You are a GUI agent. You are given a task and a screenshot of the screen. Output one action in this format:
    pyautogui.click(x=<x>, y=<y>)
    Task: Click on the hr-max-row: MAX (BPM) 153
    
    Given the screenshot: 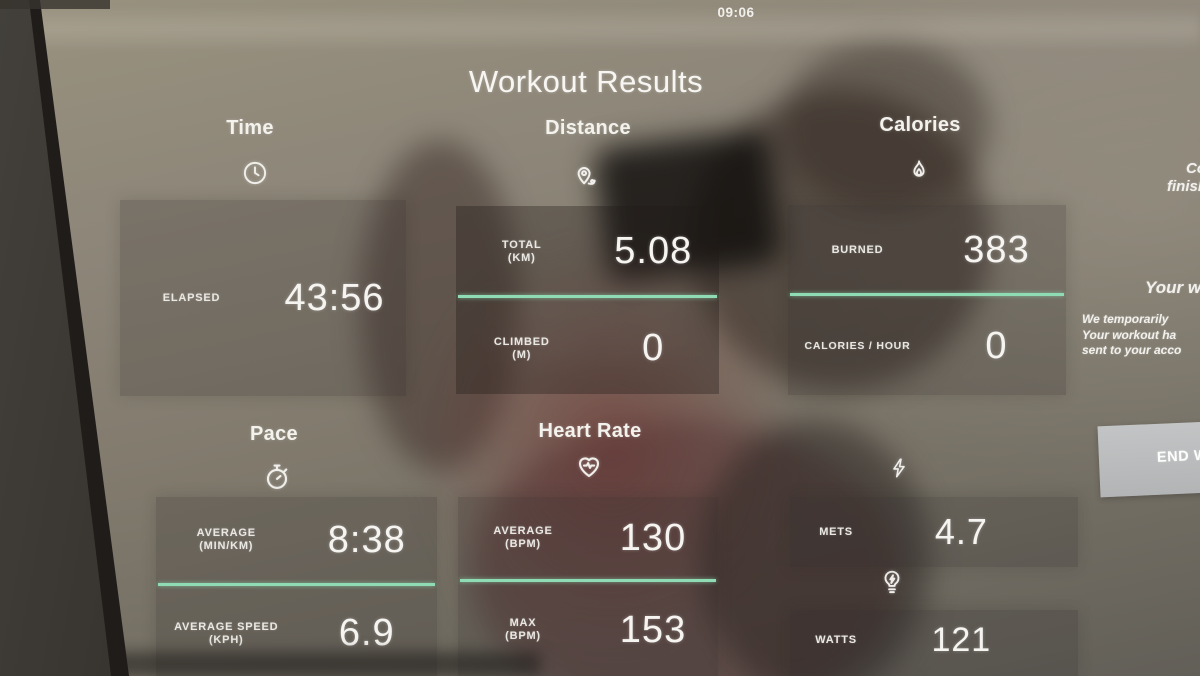 What is the action you would take?
    pyautogui.click(x=588, y=630)
    